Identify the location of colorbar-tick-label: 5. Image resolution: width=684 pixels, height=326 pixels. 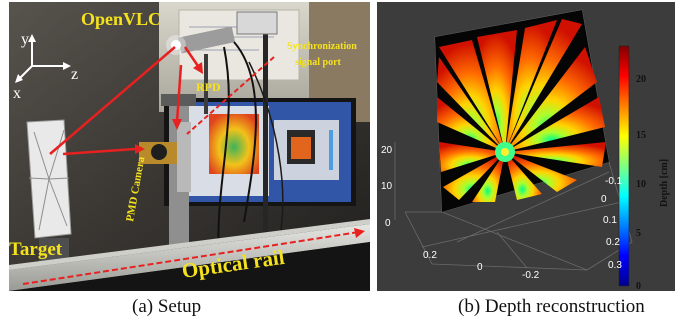
(638, 233).